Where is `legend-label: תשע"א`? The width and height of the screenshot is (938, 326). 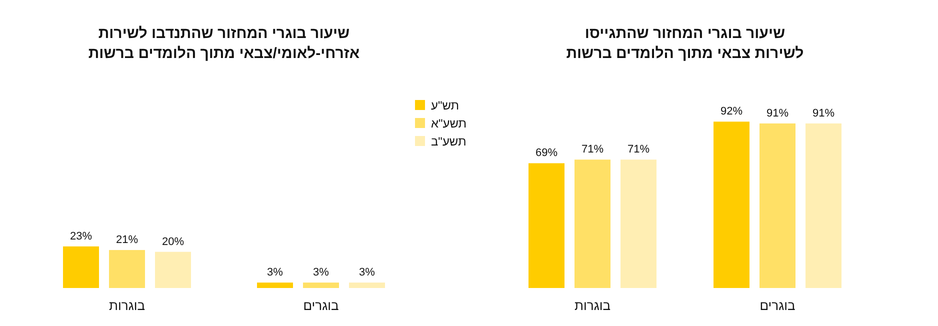 legend-label: תשע"א is located at coordinates (449, 123).